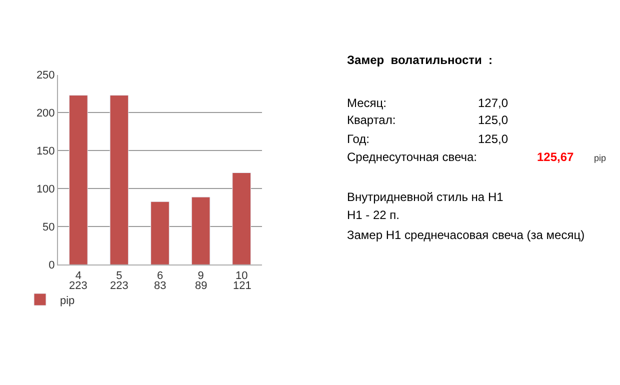  Describe the element at coordinates (201, 286) in the screenshot. I see `data-label: 89` at that location.